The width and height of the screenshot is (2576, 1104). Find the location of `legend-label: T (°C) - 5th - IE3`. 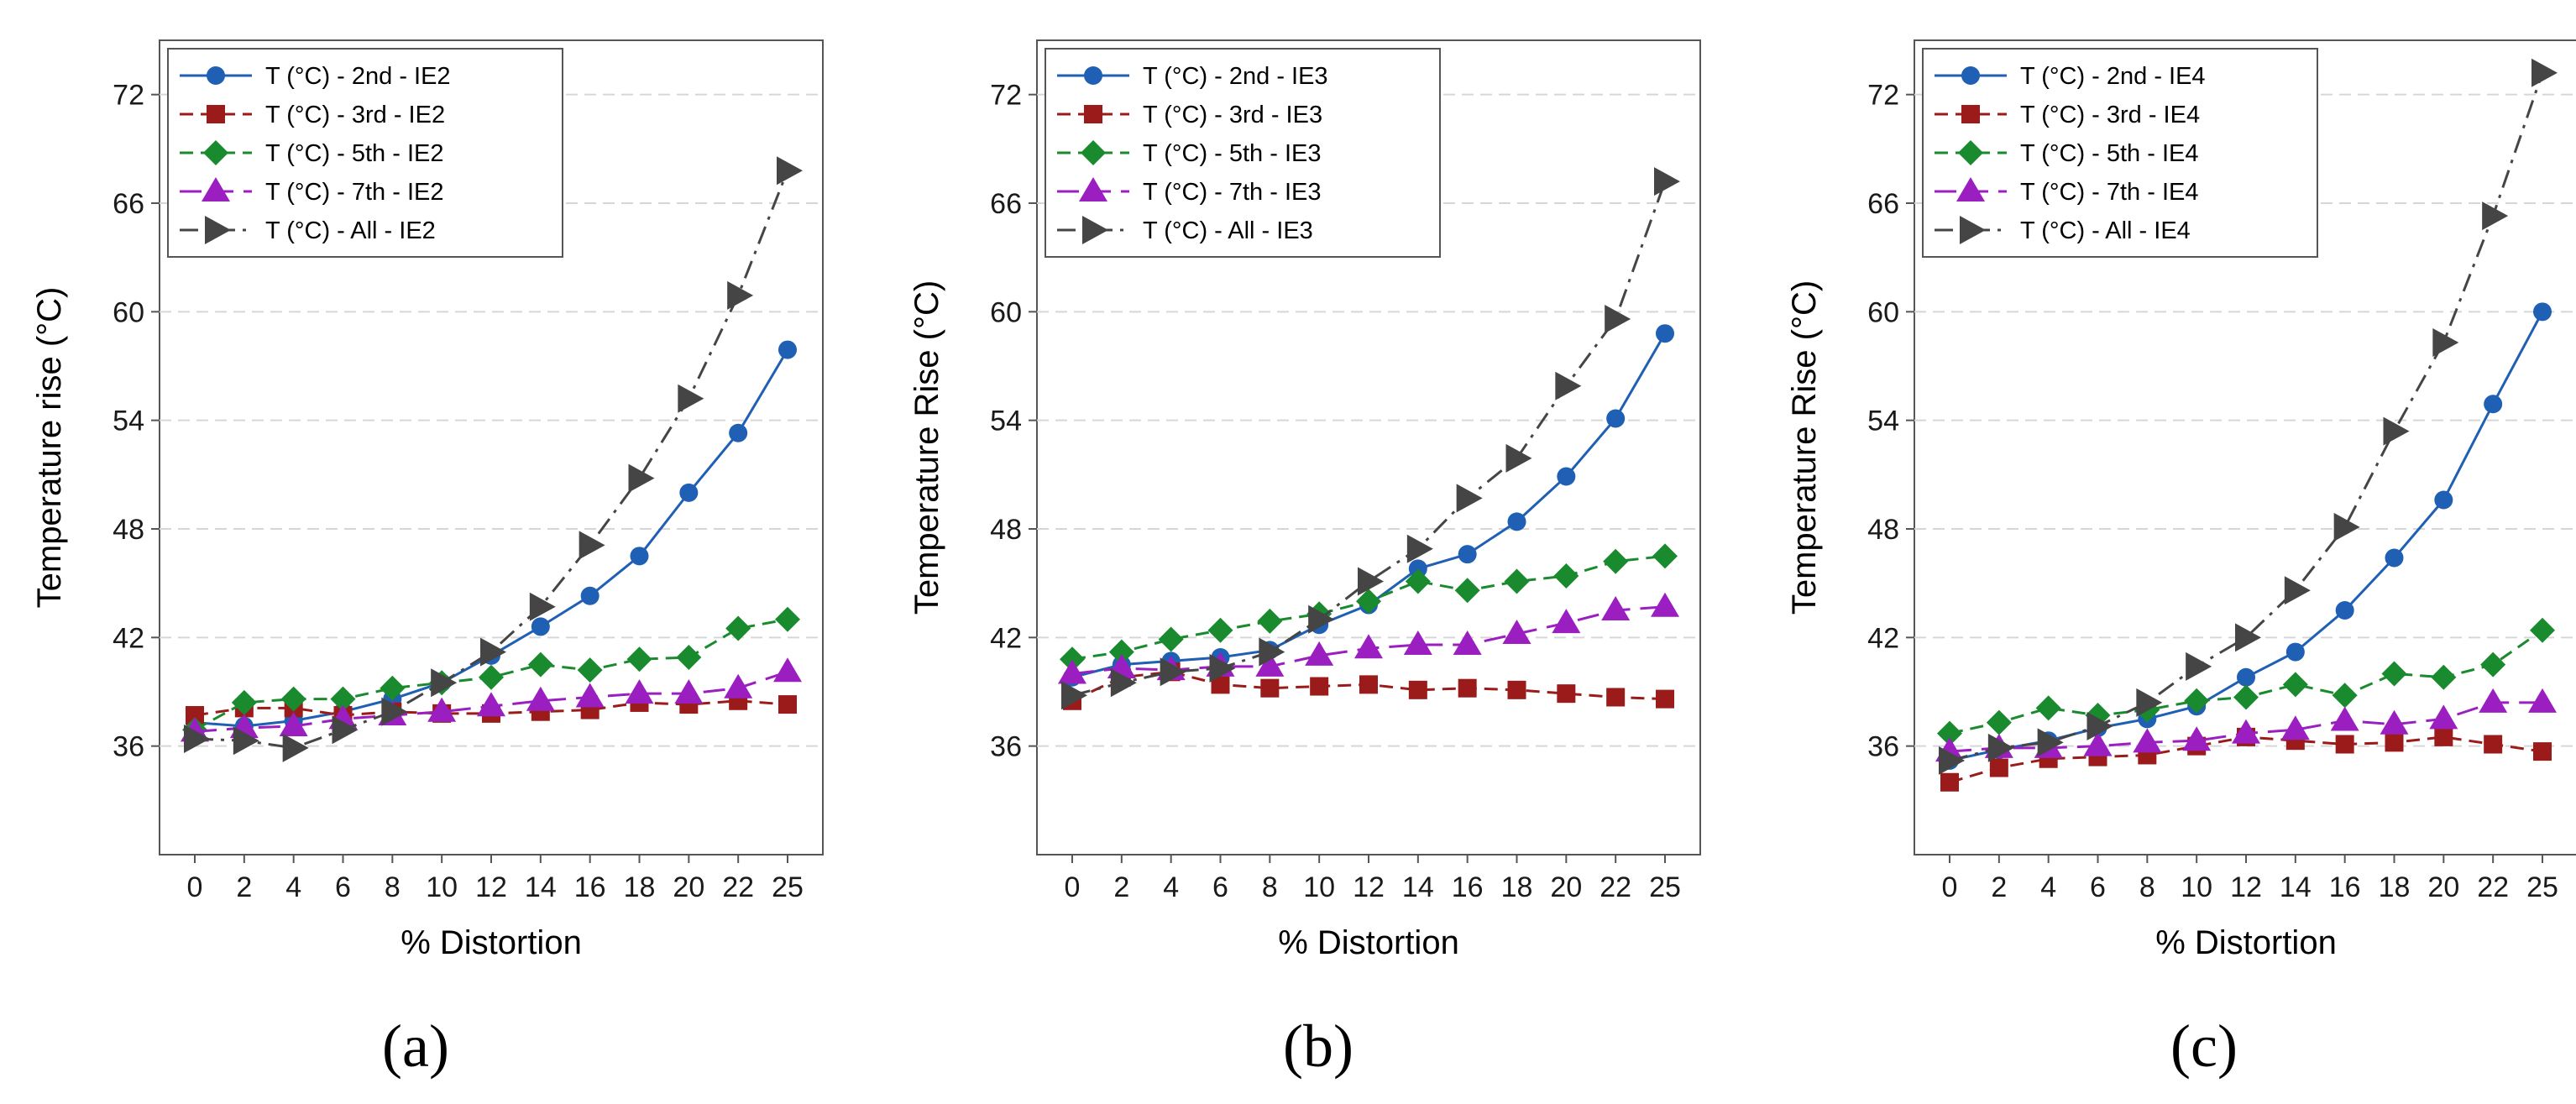

legend-label: T (°C) - 5th - IE3 is located at coordinates (1232, 153).